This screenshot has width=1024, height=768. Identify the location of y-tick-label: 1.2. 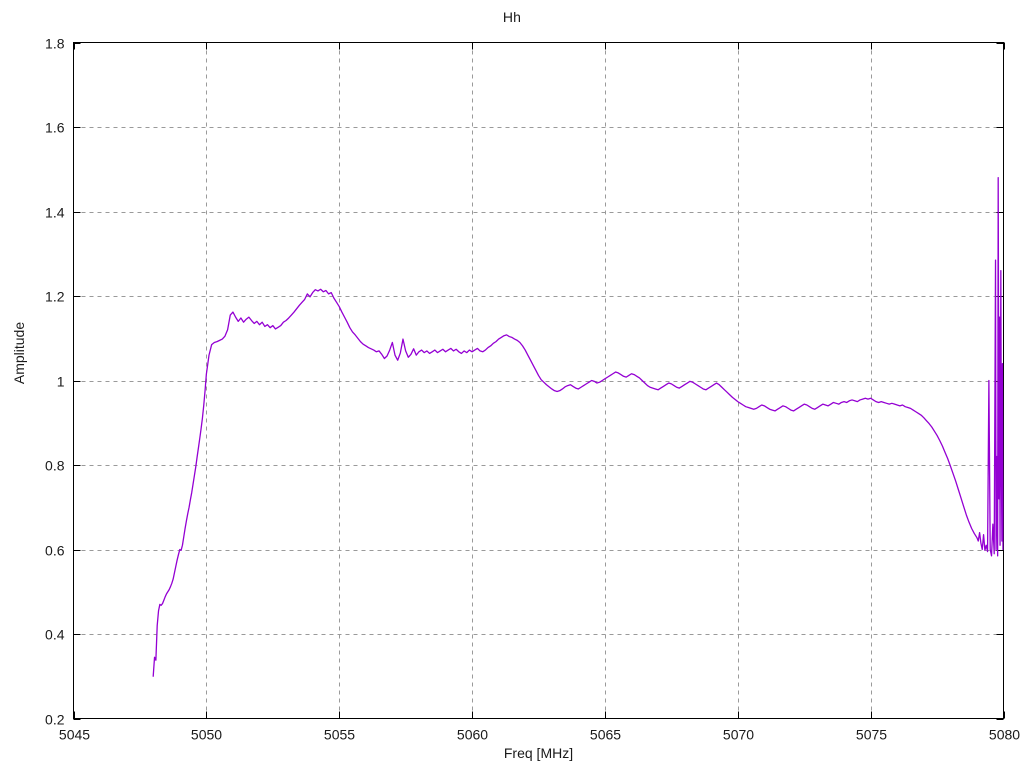
(55, 297).